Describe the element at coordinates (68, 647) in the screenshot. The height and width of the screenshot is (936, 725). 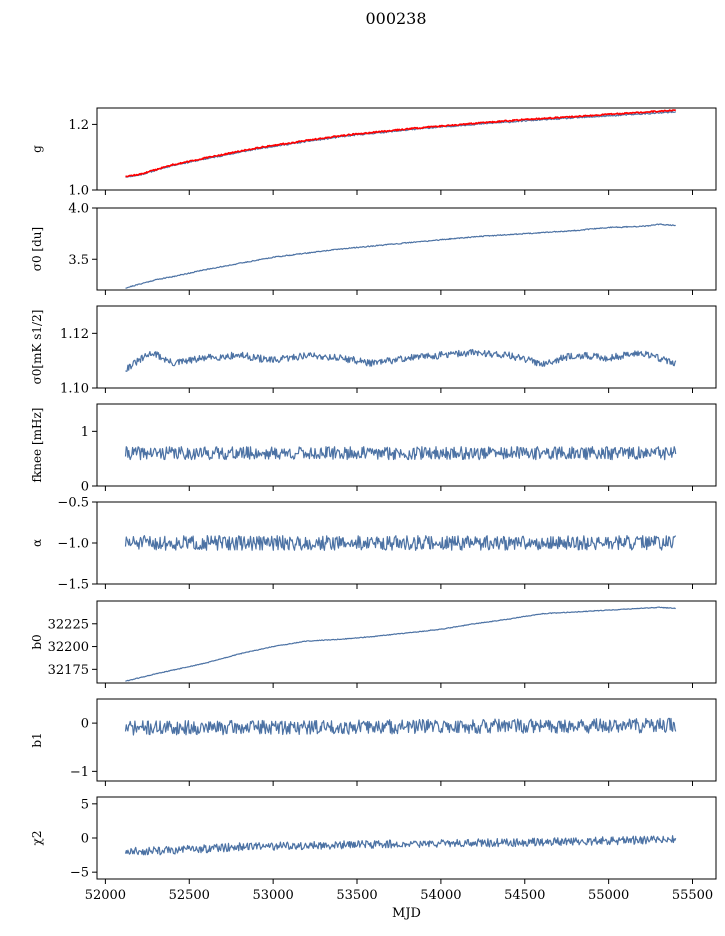
I see `ytick-label-b0: 32200` at that location.